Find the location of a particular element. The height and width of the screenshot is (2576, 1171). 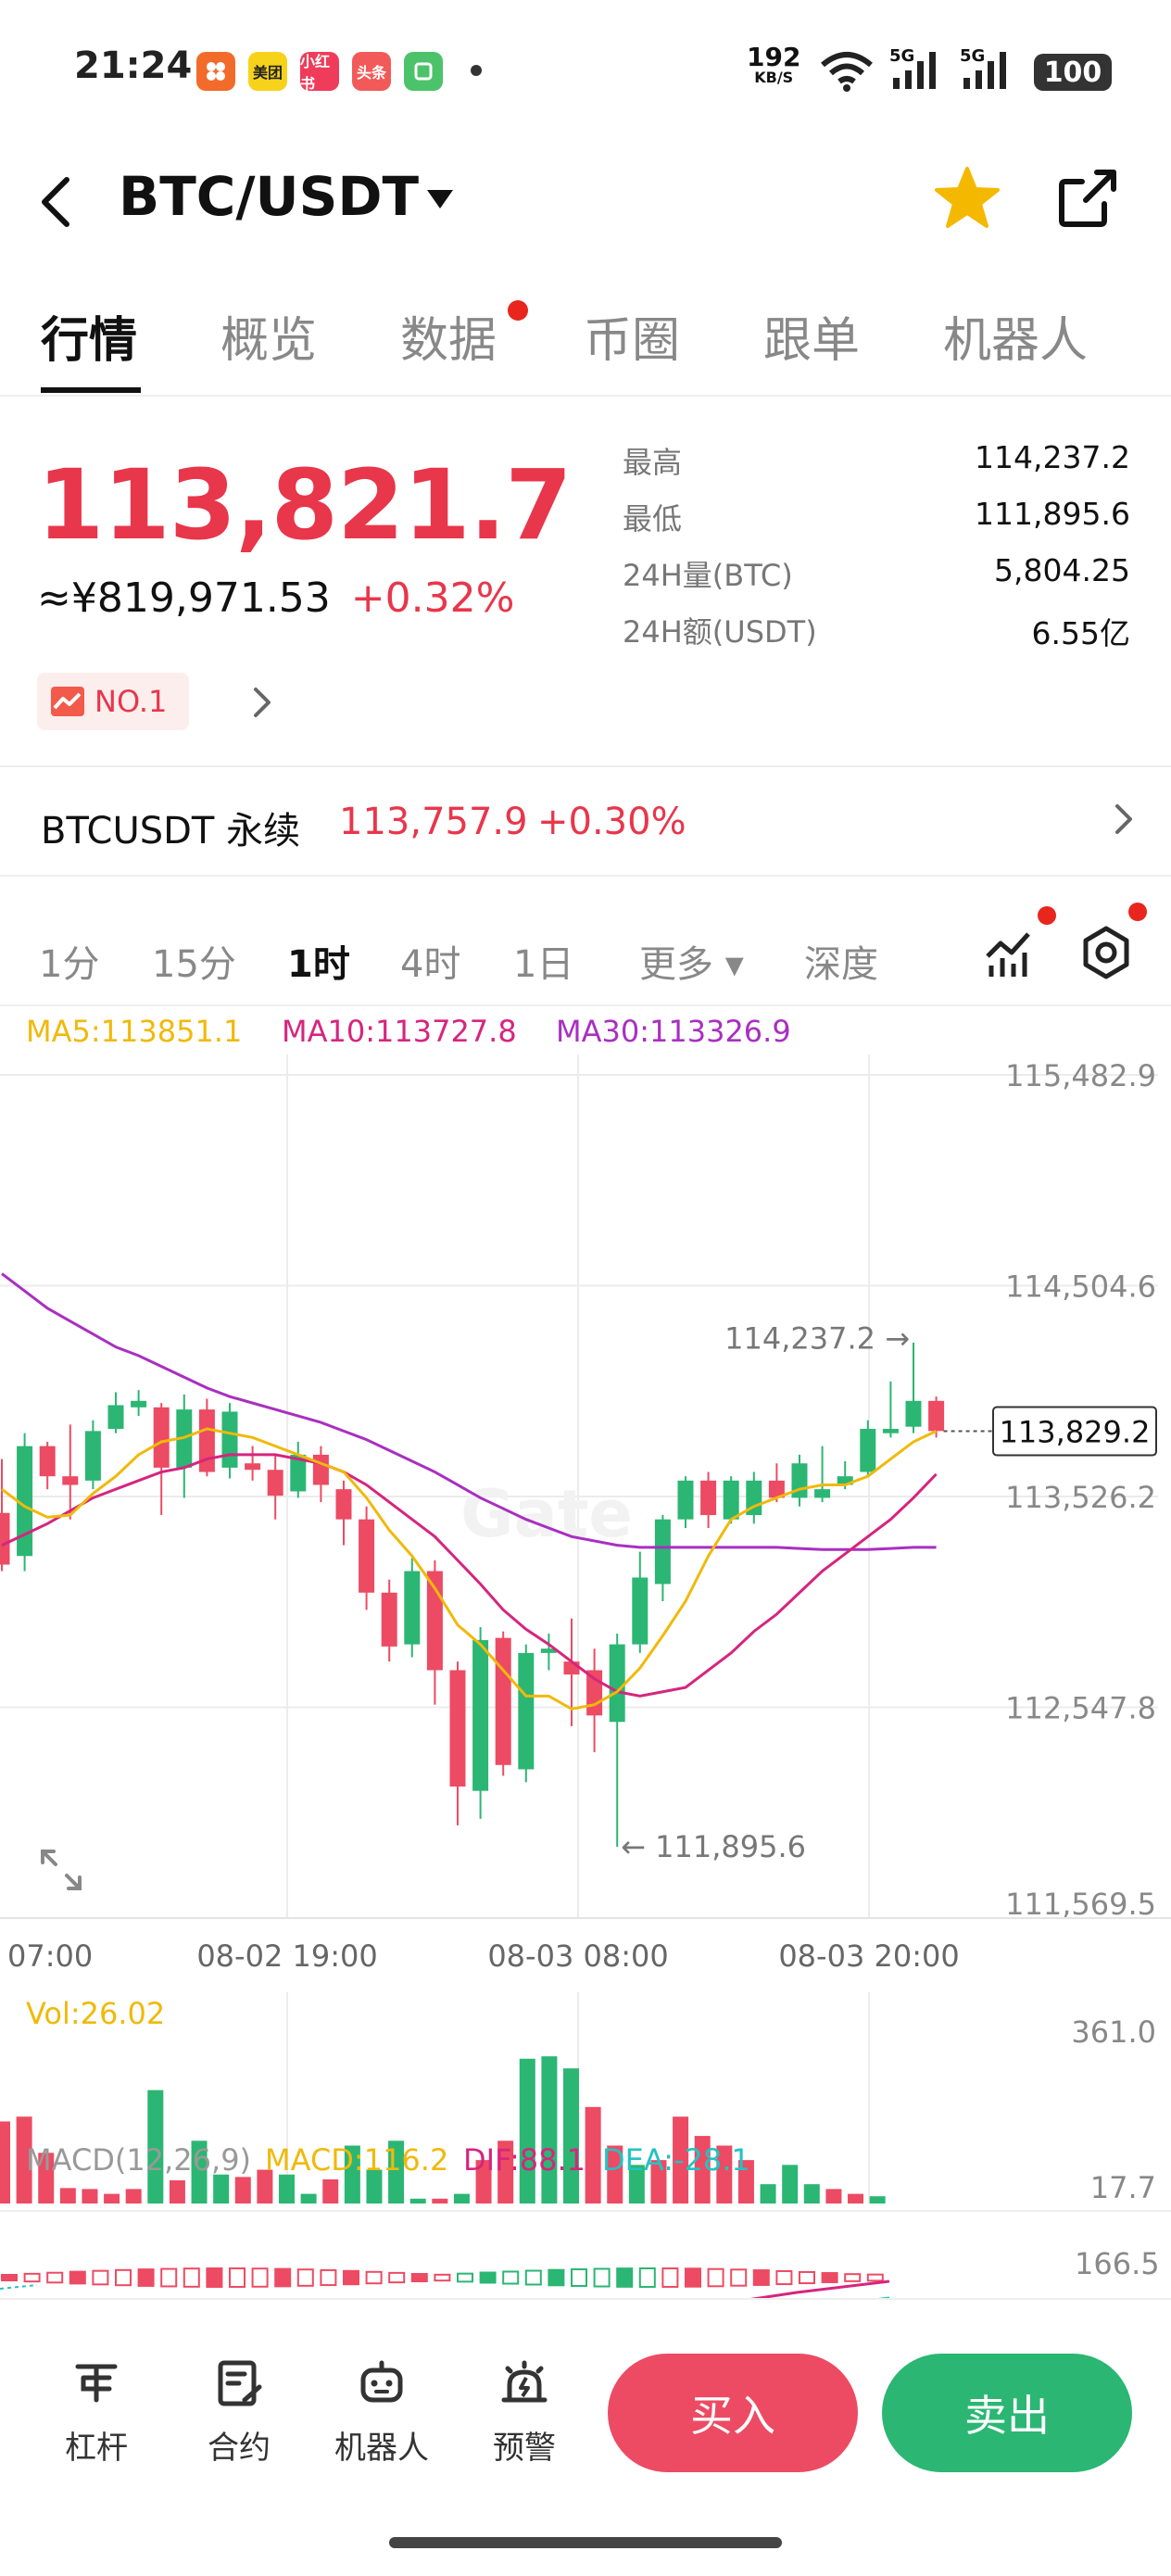

nav-alert: 预警 is located at coordinates (525, 2413).